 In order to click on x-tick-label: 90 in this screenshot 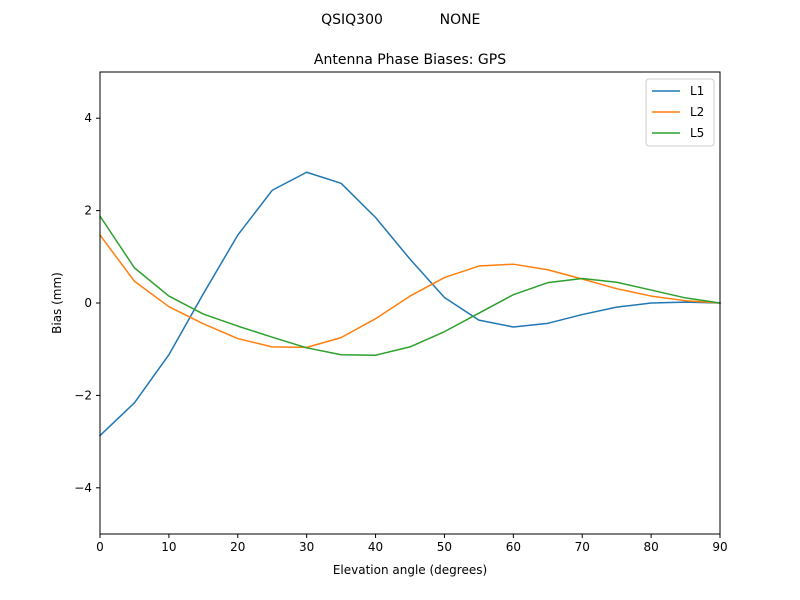, I will do `click(719, 547)`.